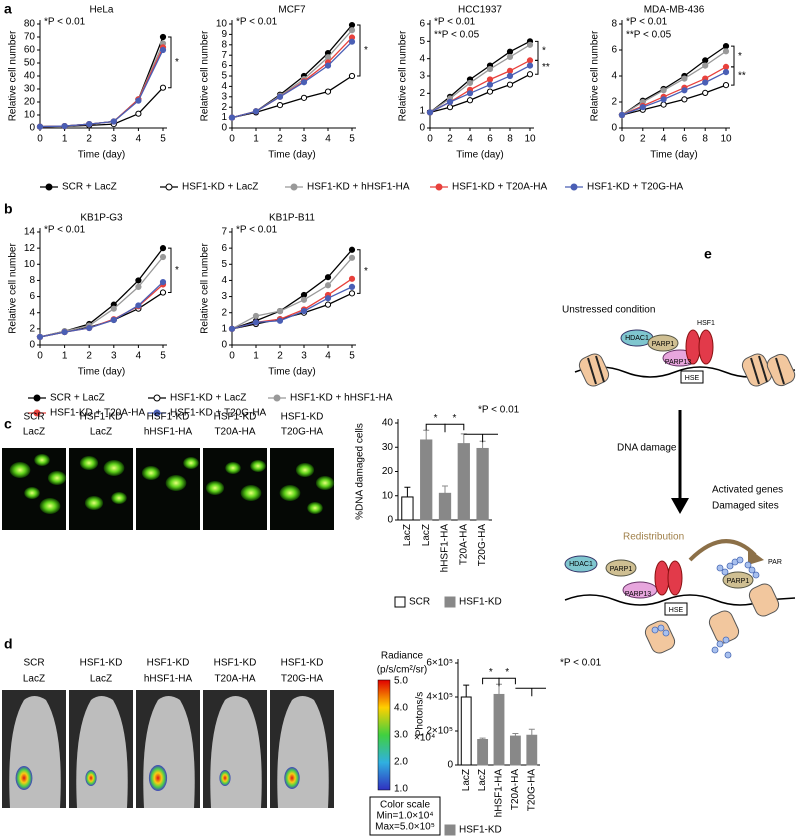 The height and width of the screenshot is (839, 799). What do you see at coordinates (257, 22) in the screenshot?
I see `annotation: *P < 0.01` at bounding box center [257, 22].